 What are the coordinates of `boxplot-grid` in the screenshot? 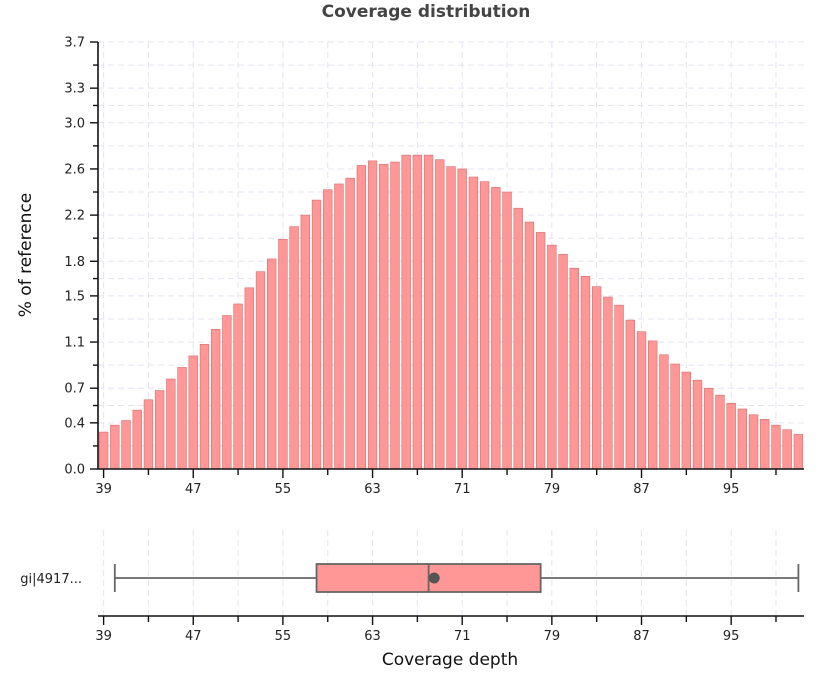 It's located at (440, 573).